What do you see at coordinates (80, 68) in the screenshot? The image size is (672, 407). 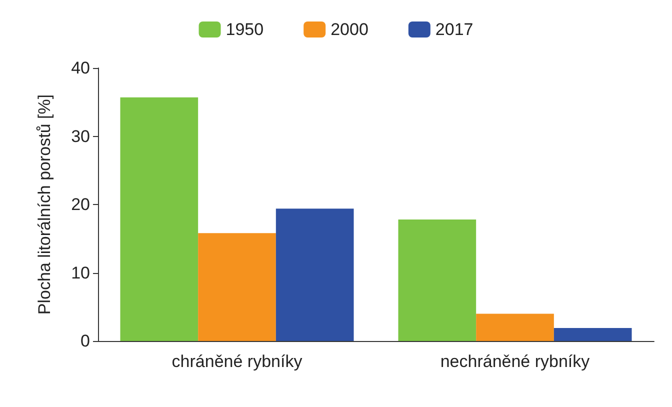 I see `y-tick-label: 40` at bounding box center [80, 68].